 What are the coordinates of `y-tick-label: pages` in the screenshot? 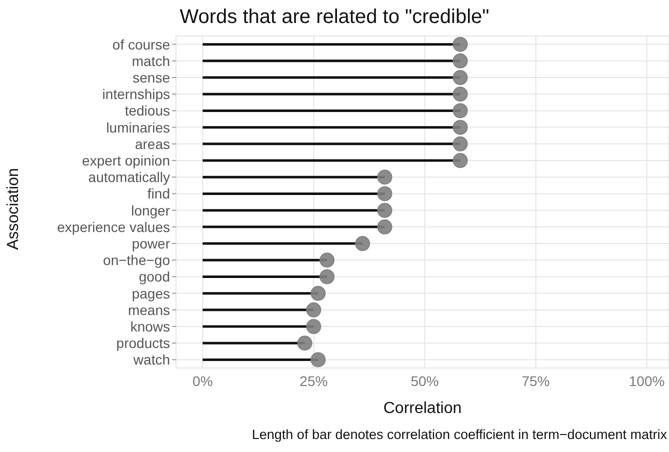 It's located at (151, 293).